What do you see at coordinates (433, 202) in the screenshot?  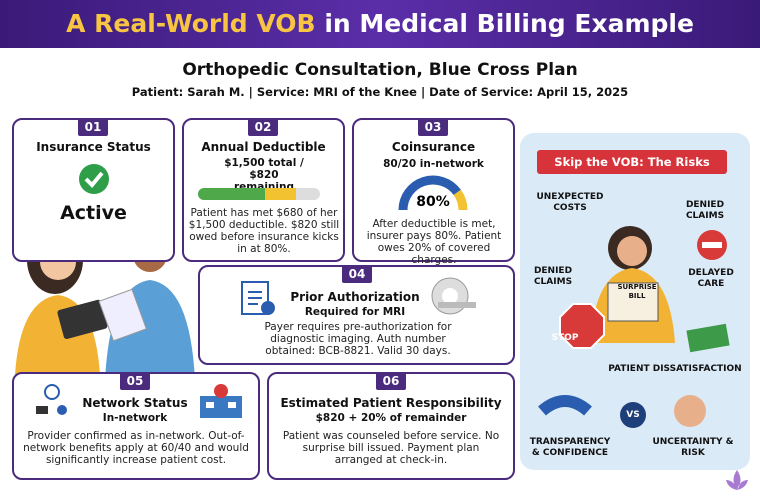 I see `gauge-label: 80%` at bounding box center [433, 202].